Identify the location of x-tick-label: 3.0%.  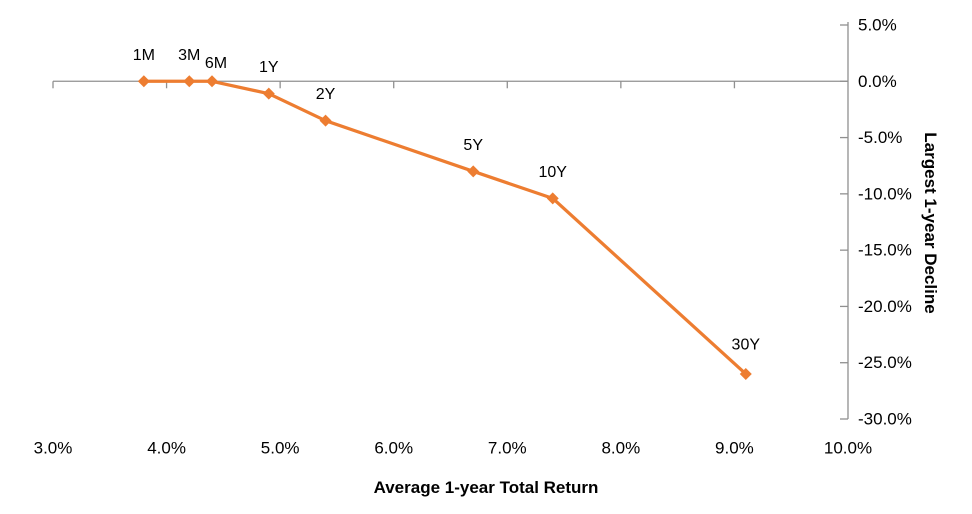
(53, 448).